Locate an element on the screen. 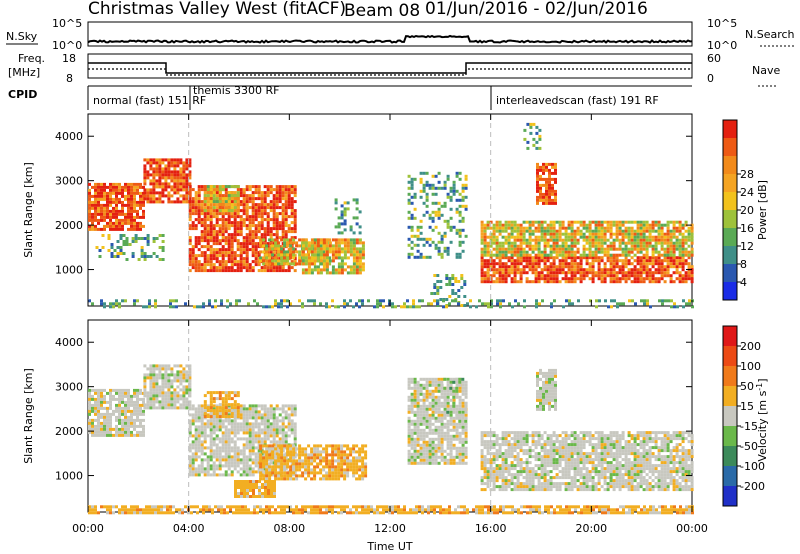  power-colorbar-swatch is located at coordinates (730, 183).